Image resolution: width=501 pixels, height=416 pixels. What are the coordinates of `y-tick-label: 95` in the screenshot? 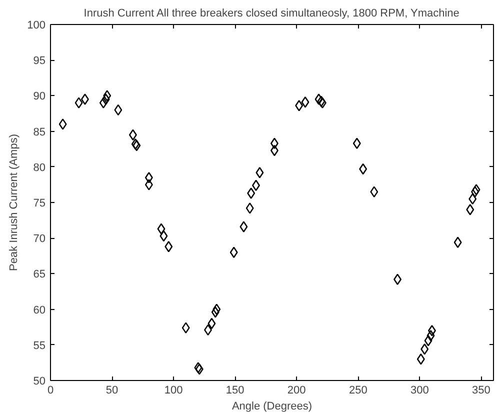 It's located at (39, 61).